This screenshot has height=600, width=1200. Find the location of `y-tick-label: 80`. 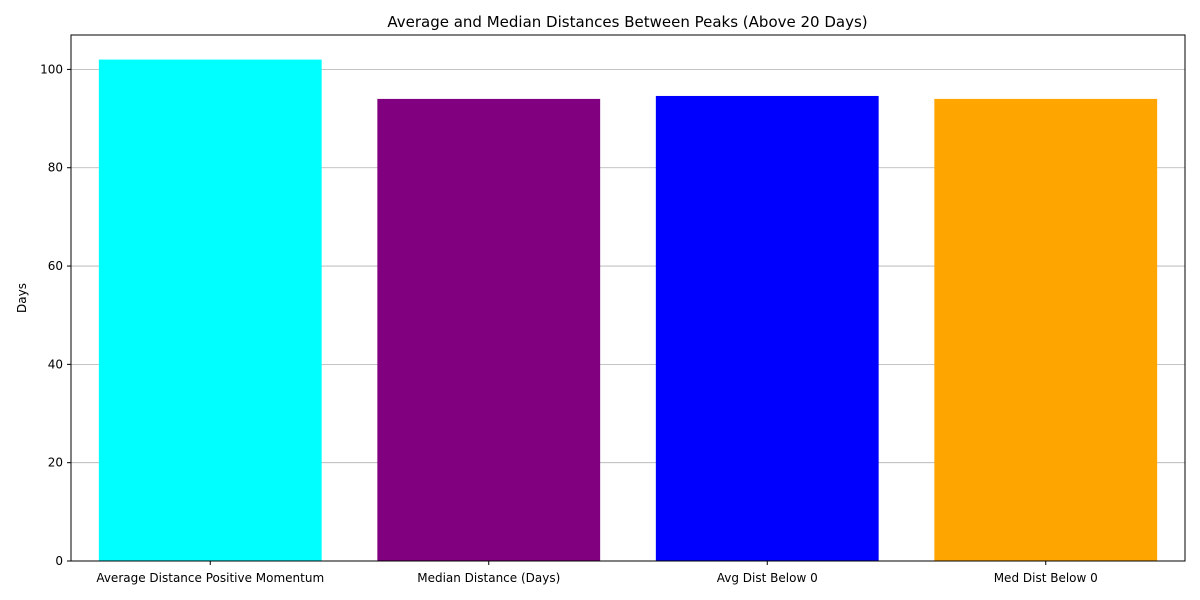

y-tick-label: 80 is located at coordinates (55, 168).